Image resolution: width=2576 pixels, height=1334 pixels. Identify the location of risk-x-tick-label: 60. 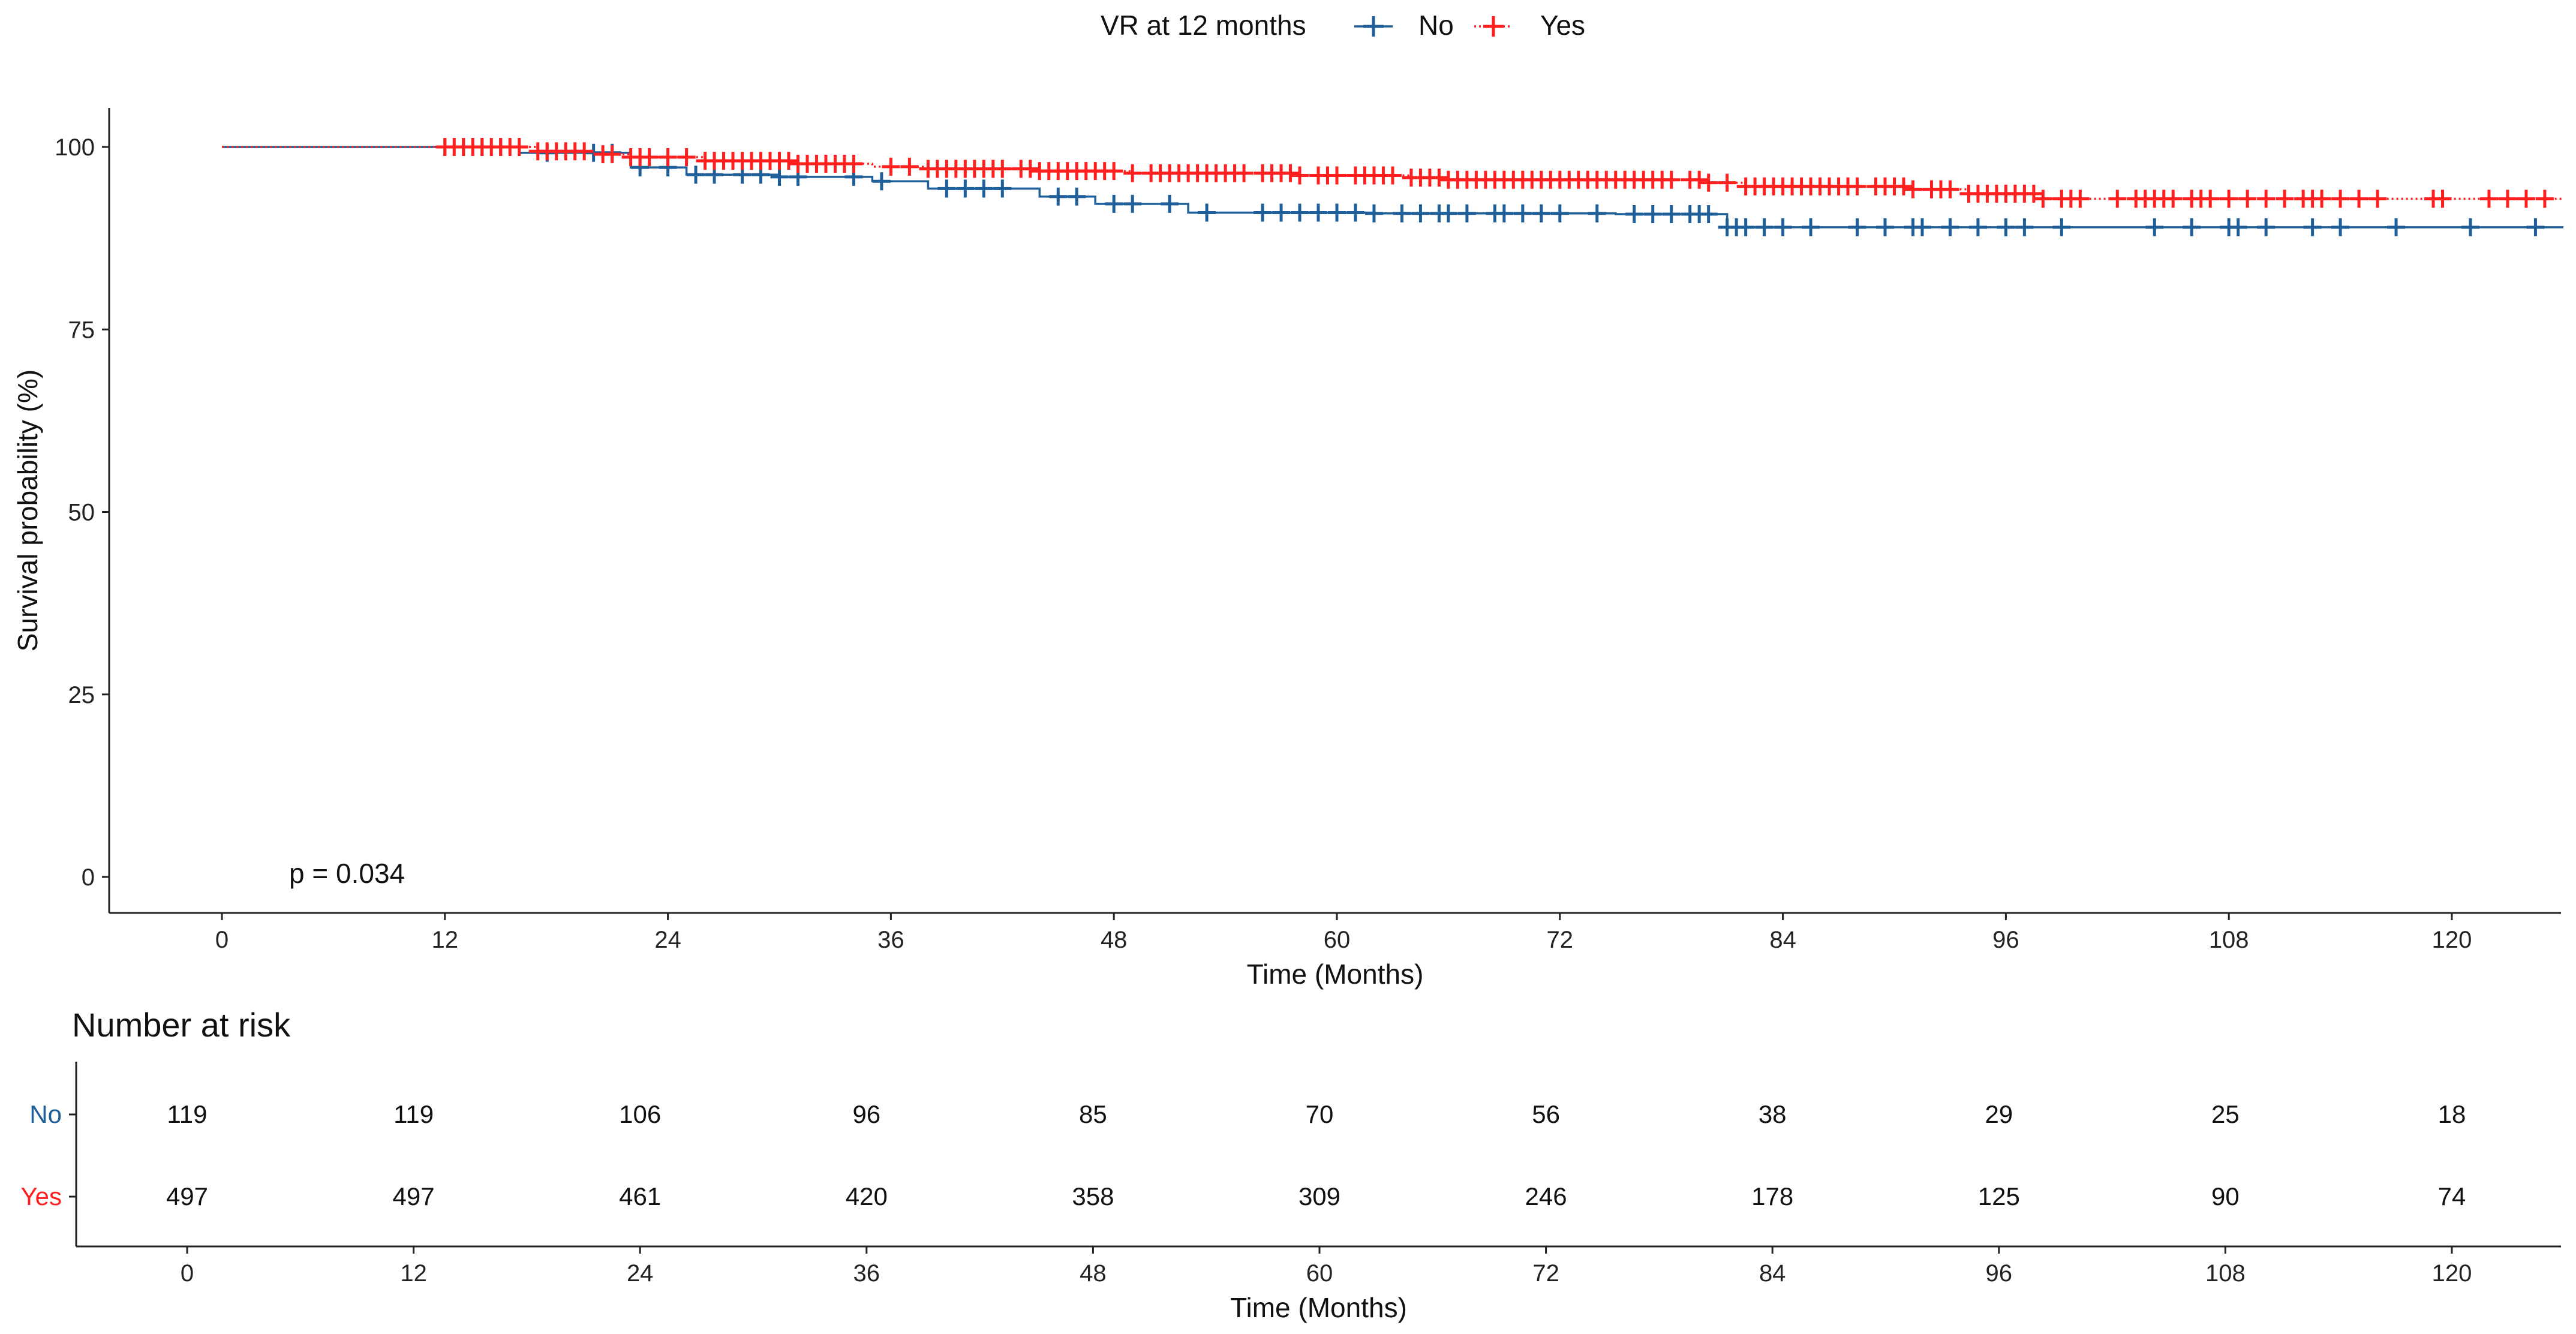
(1320, 1274).